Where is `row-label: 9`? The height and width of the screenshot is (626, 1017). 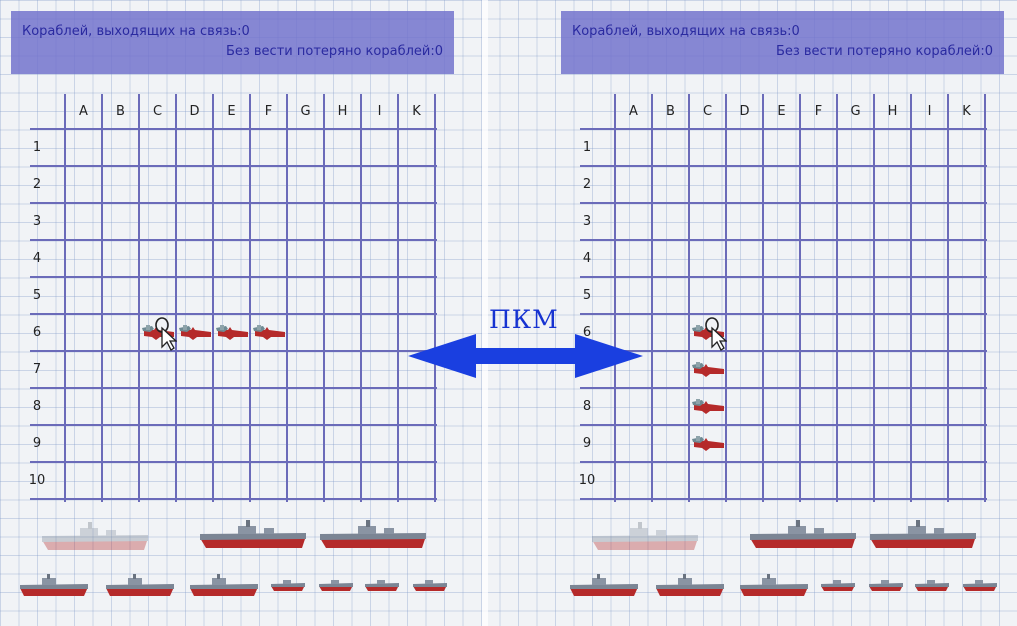 row-label: 9 is located at coordinates (37, 443).